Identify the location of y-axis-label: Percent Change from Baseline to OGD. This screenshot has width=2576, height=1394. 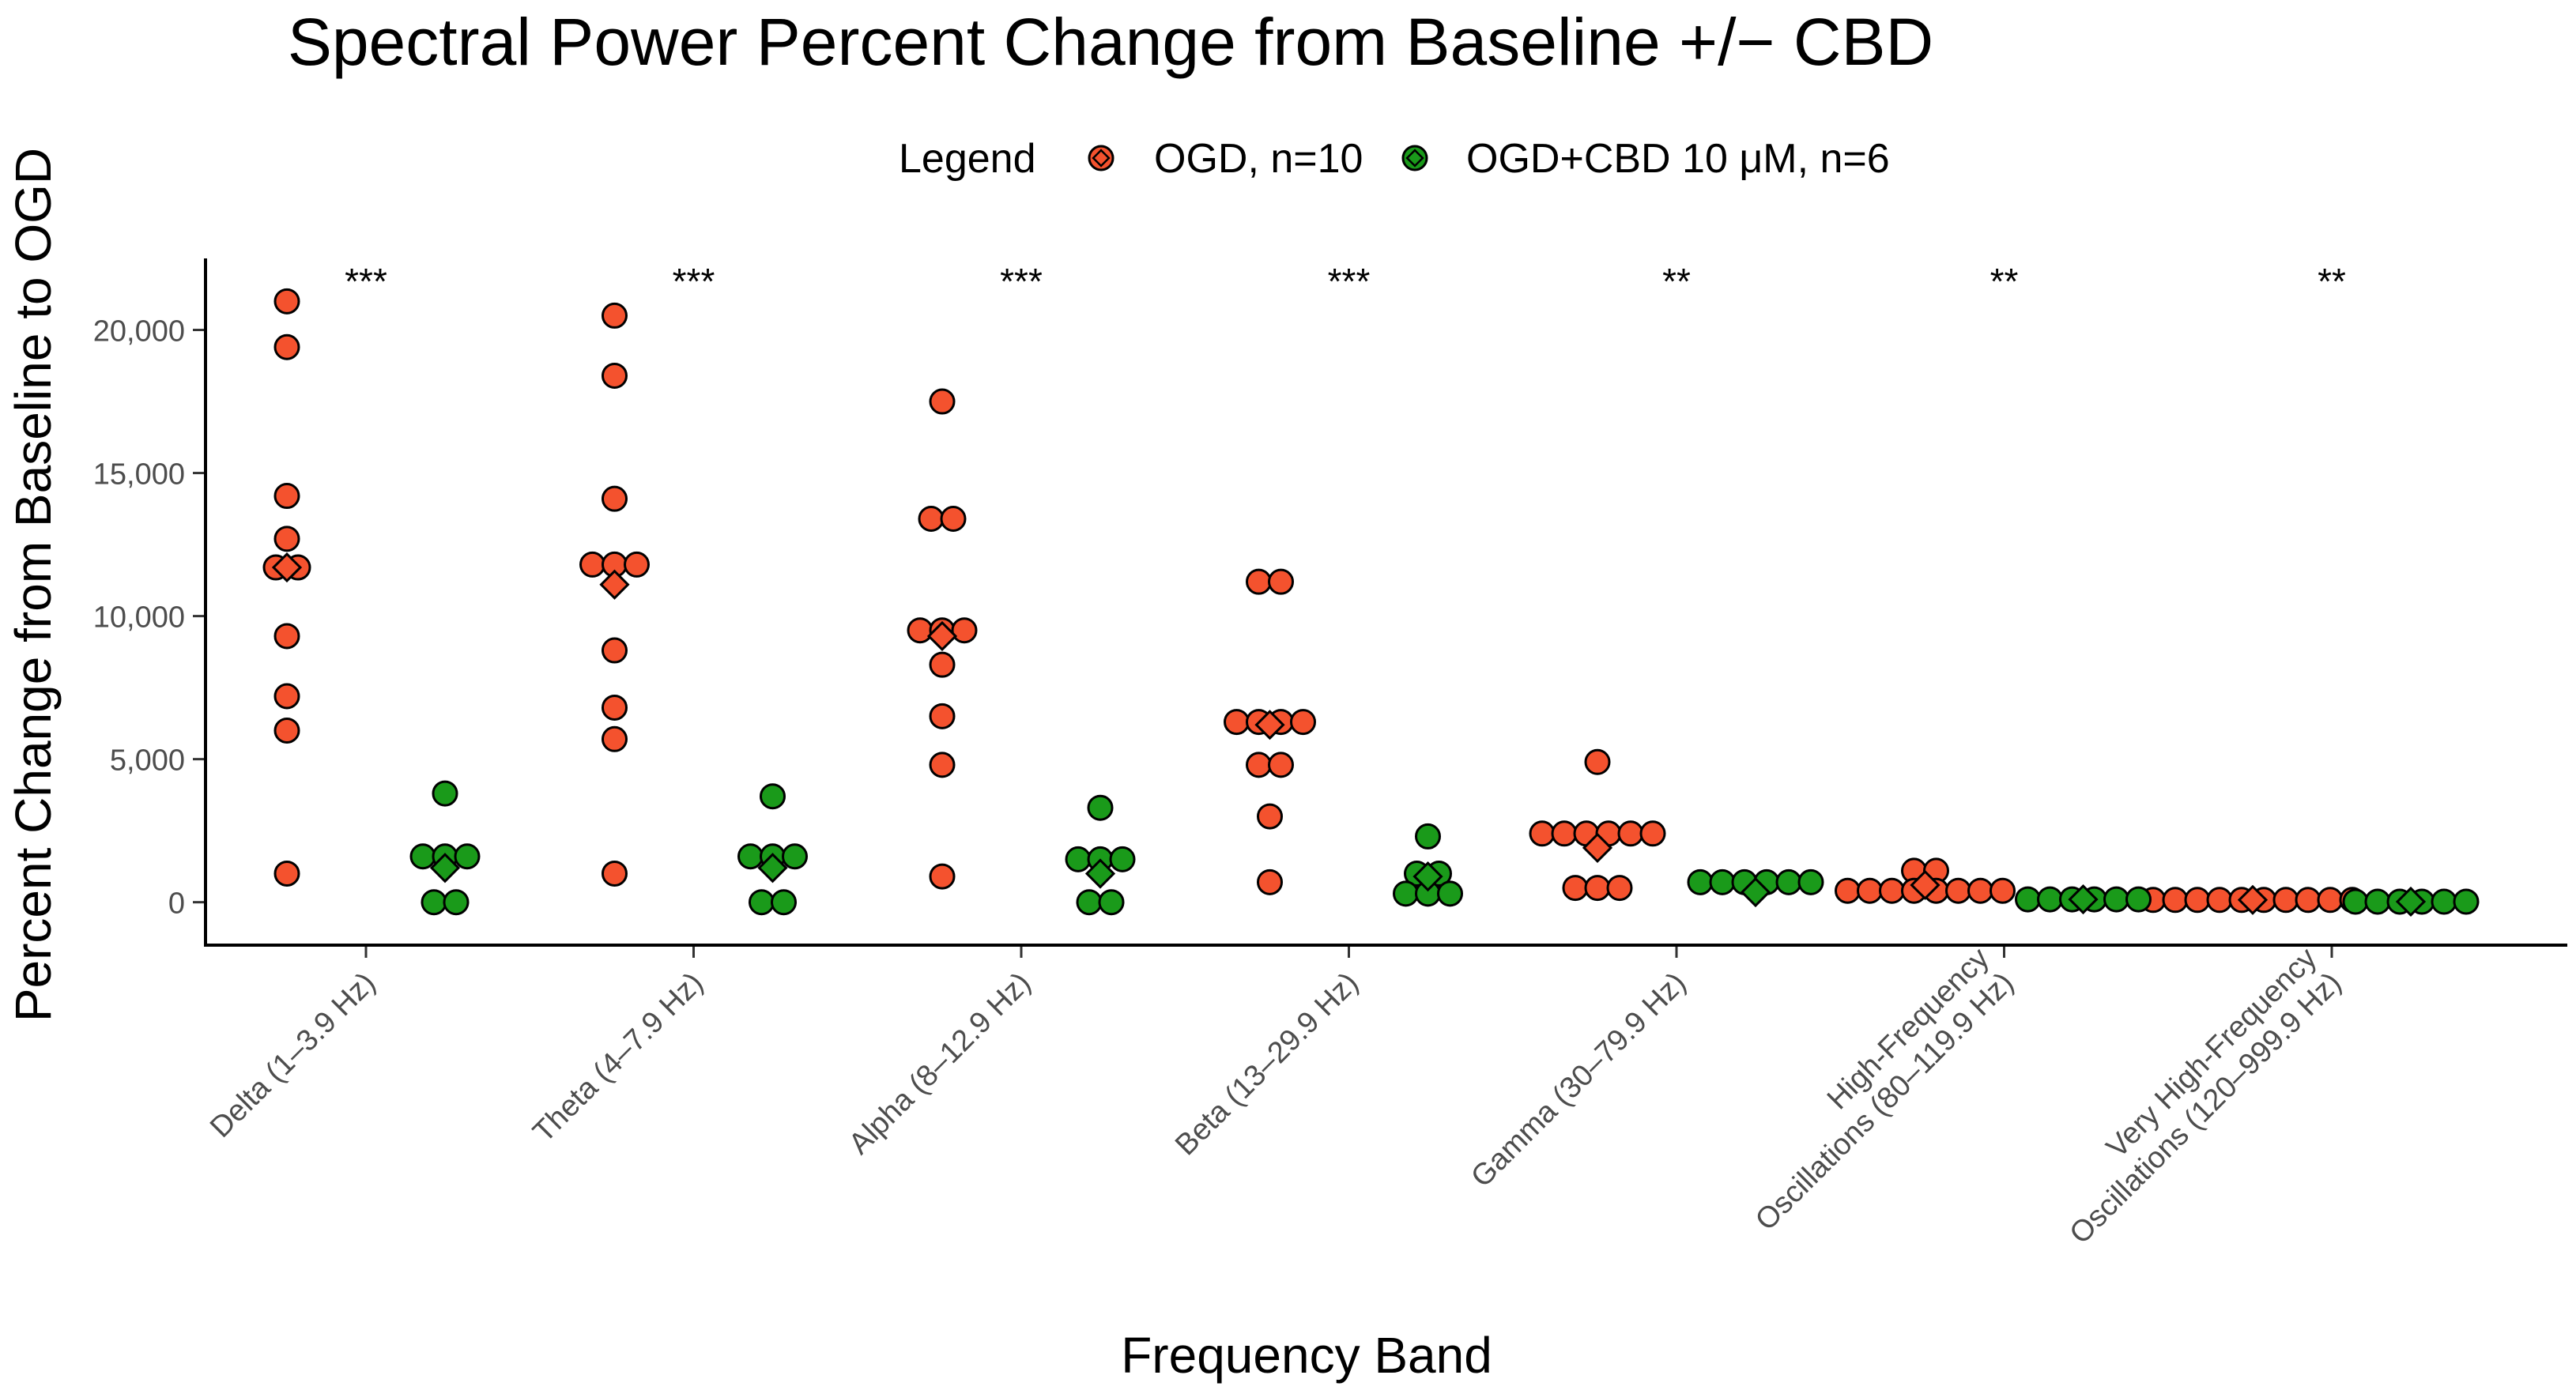
(33, 585).